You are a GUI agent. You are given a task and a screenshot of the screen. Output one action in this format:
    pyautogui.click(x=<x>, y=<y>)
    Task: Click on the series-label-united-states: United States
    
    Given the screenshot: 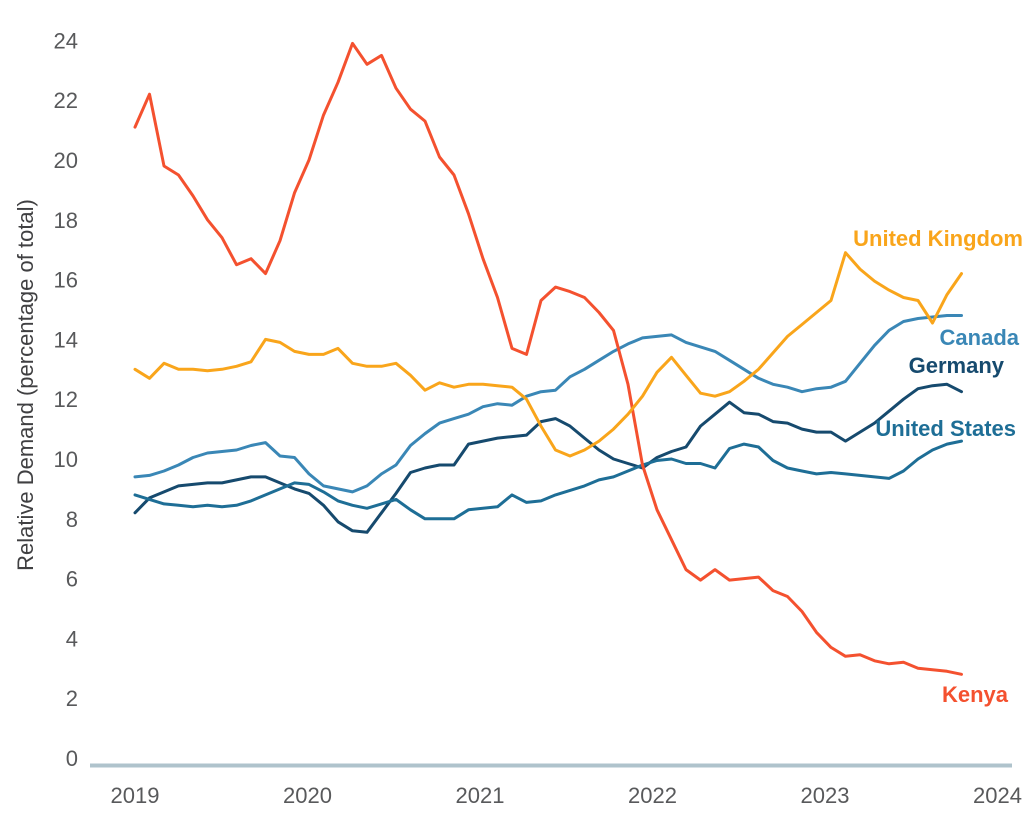 What is the action you would take?
    pyautogui.click(x=945, y=428)
    